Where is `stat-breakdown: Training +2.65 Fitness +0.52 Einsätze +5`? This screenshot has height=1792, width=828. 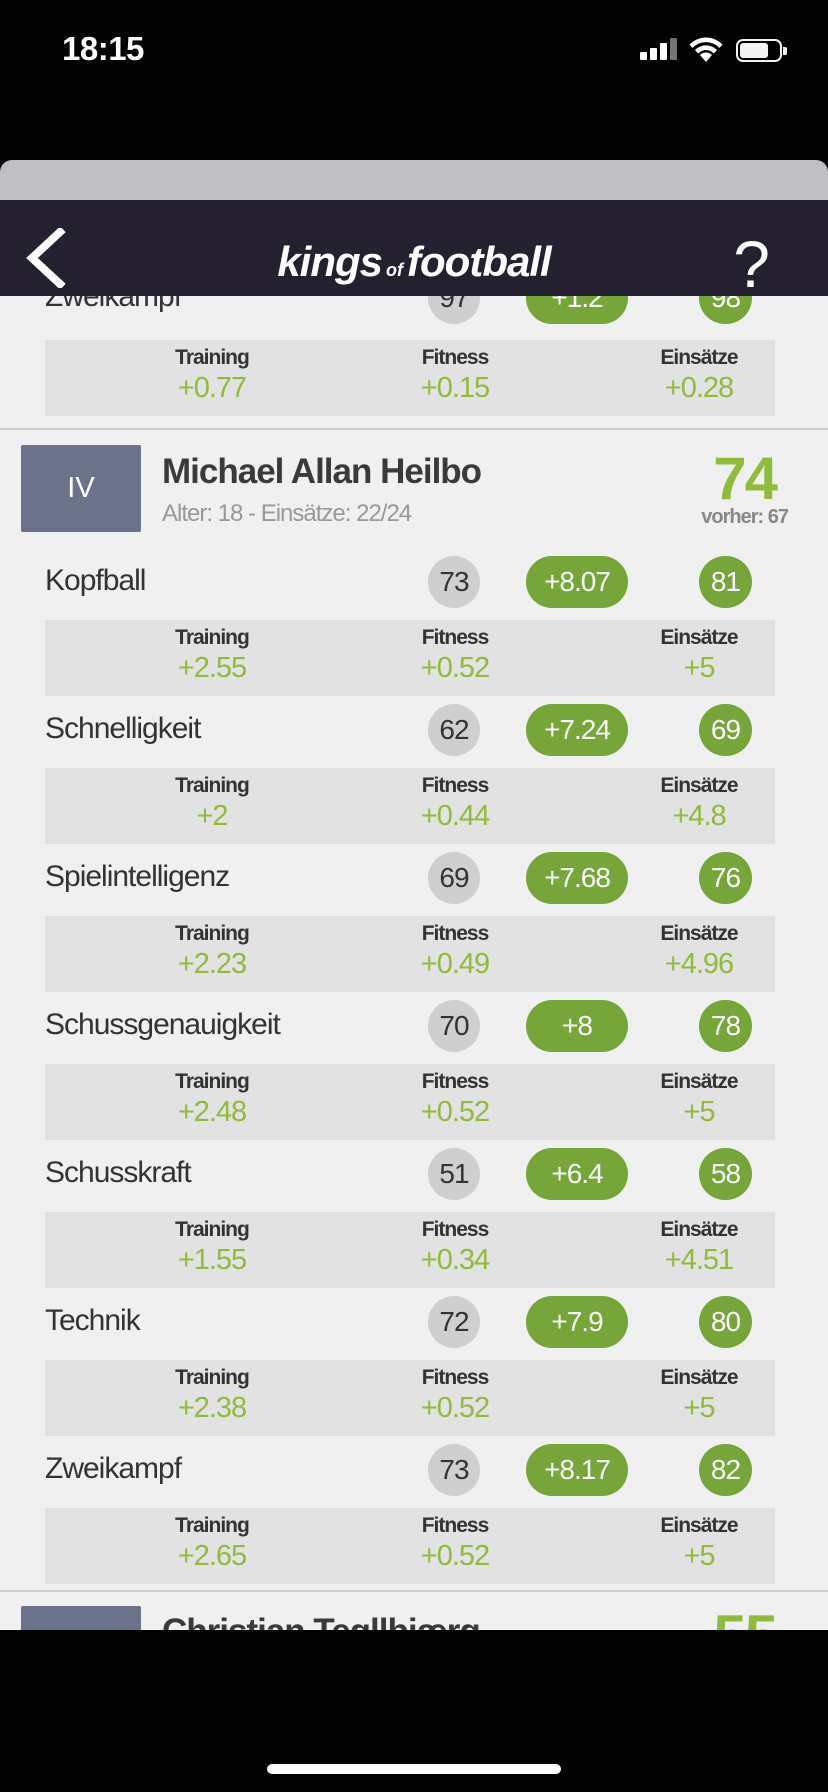
stat-breakdown: Training +2.65 Fitness +0.52 Einsätze +5 is located at coordinates (410, 1546).